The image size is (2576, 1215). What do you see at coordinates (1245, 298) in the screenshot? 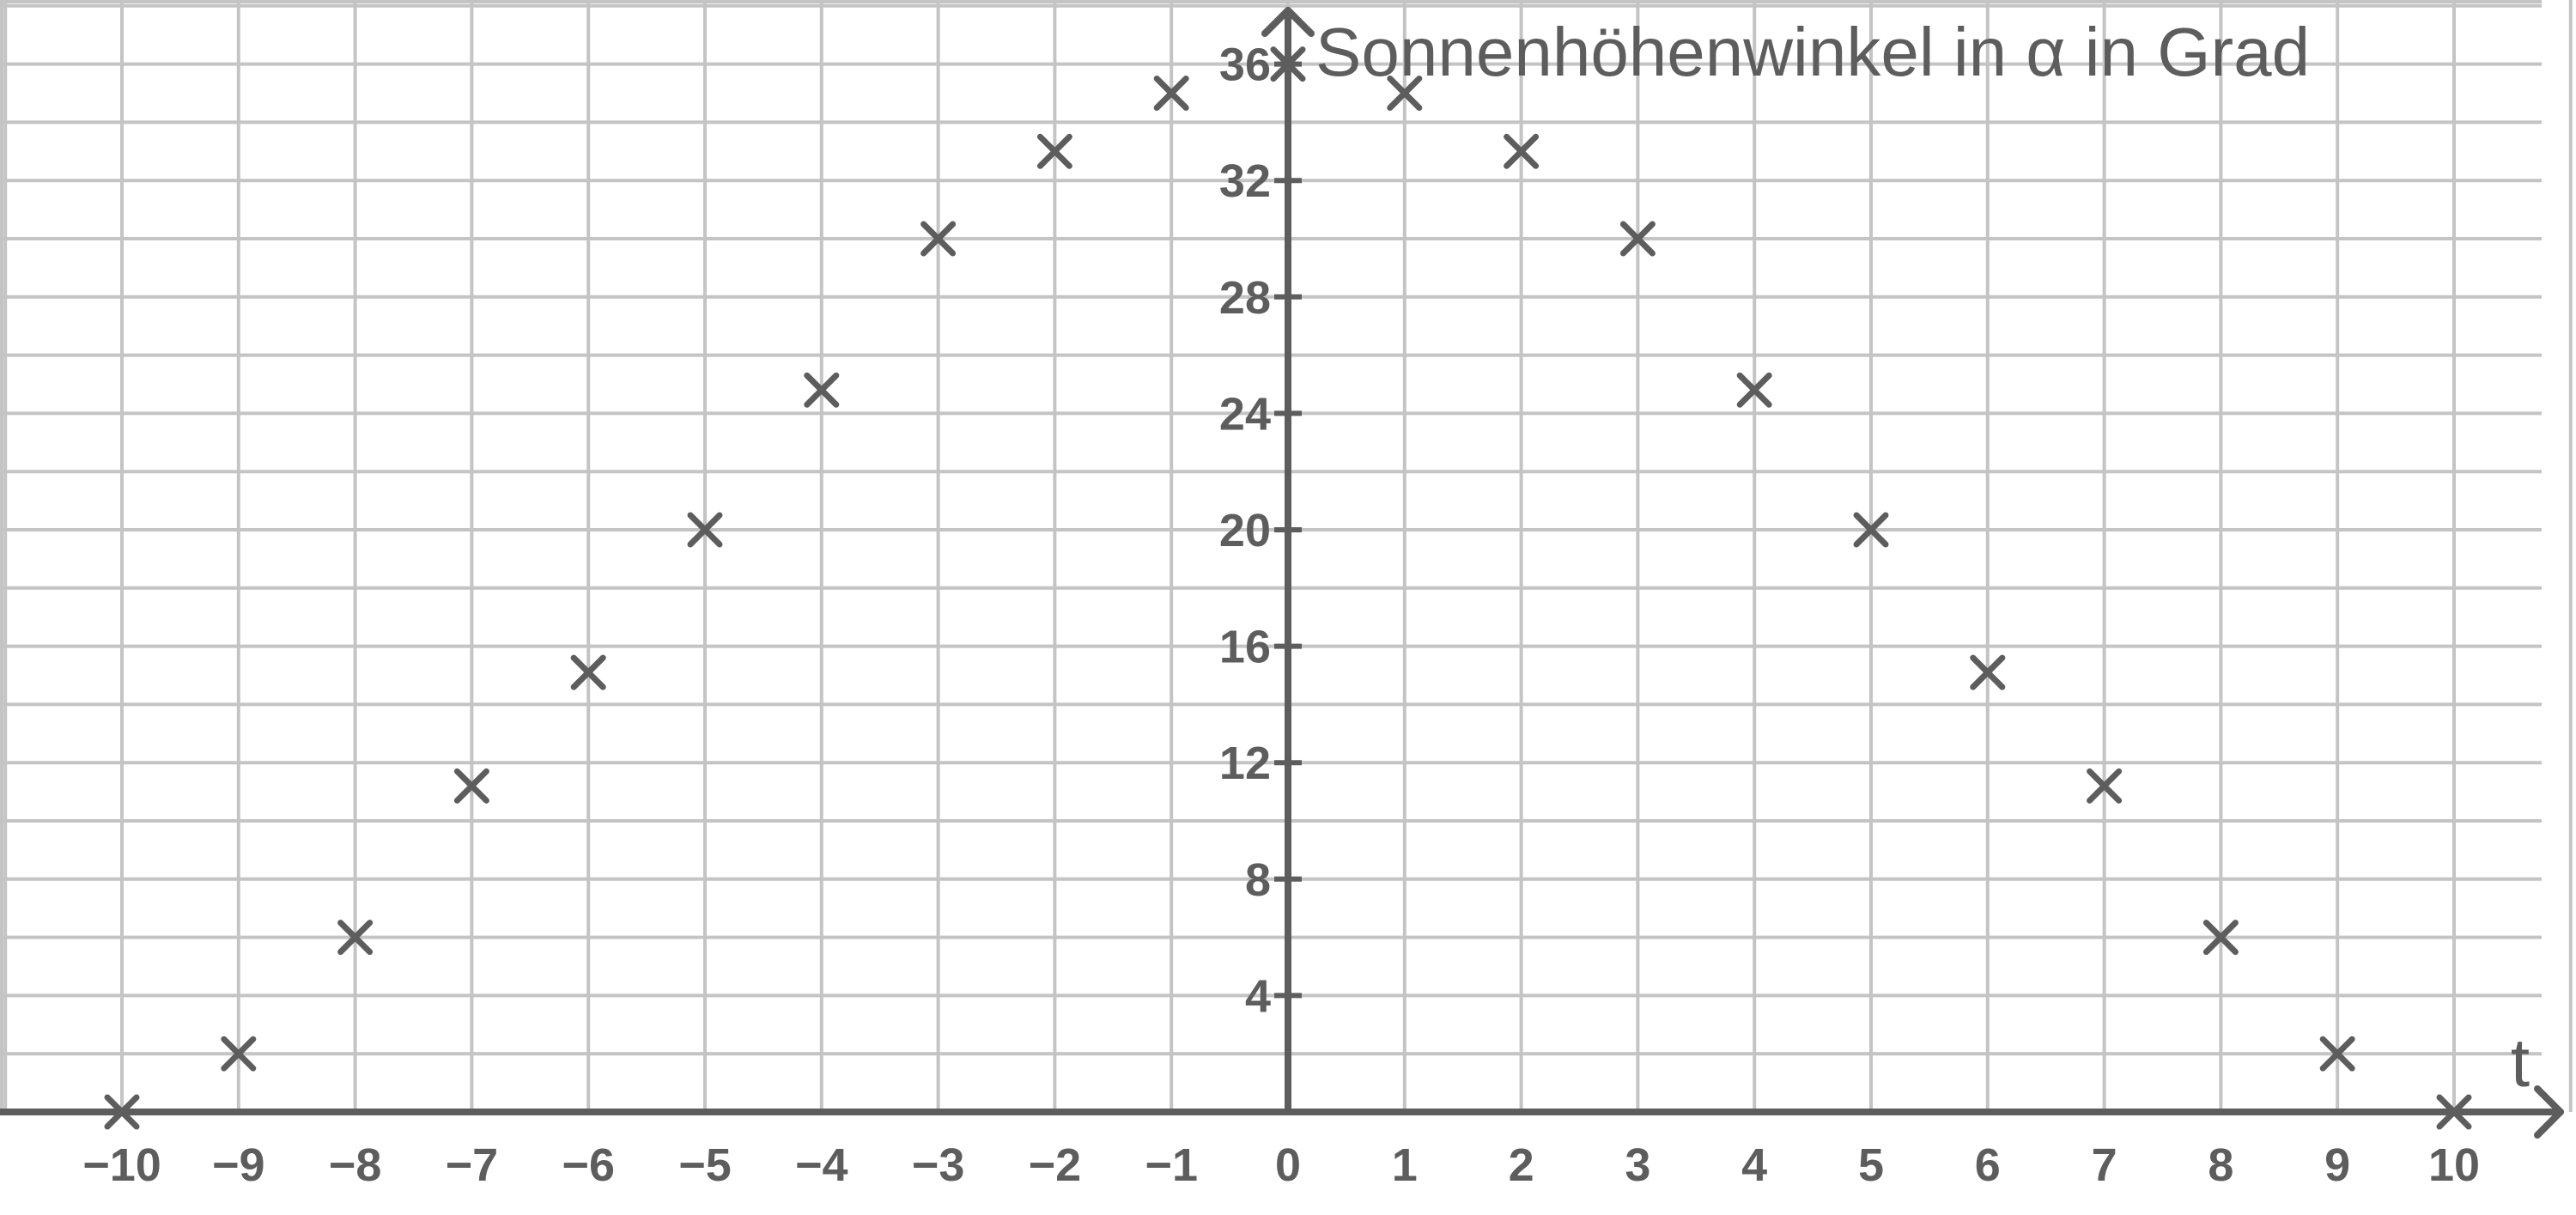
I see `y-tick-label: 28` at bounding box center [1245, 298].